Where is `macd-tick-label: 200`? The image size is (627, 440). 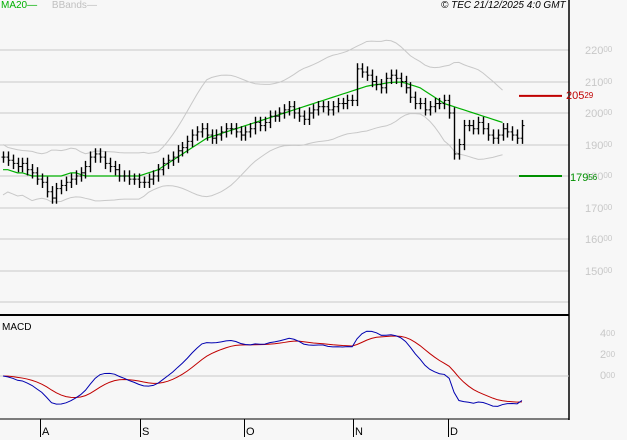 macd-tick-label: 200 is located at coordinates (608, 355).